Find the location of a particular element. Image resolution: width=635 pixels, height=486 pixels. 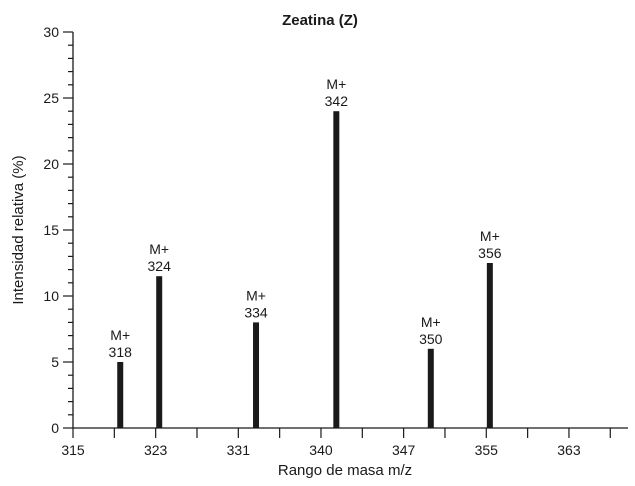

x-tick-label: 355 is located at coordinates (487, 450).